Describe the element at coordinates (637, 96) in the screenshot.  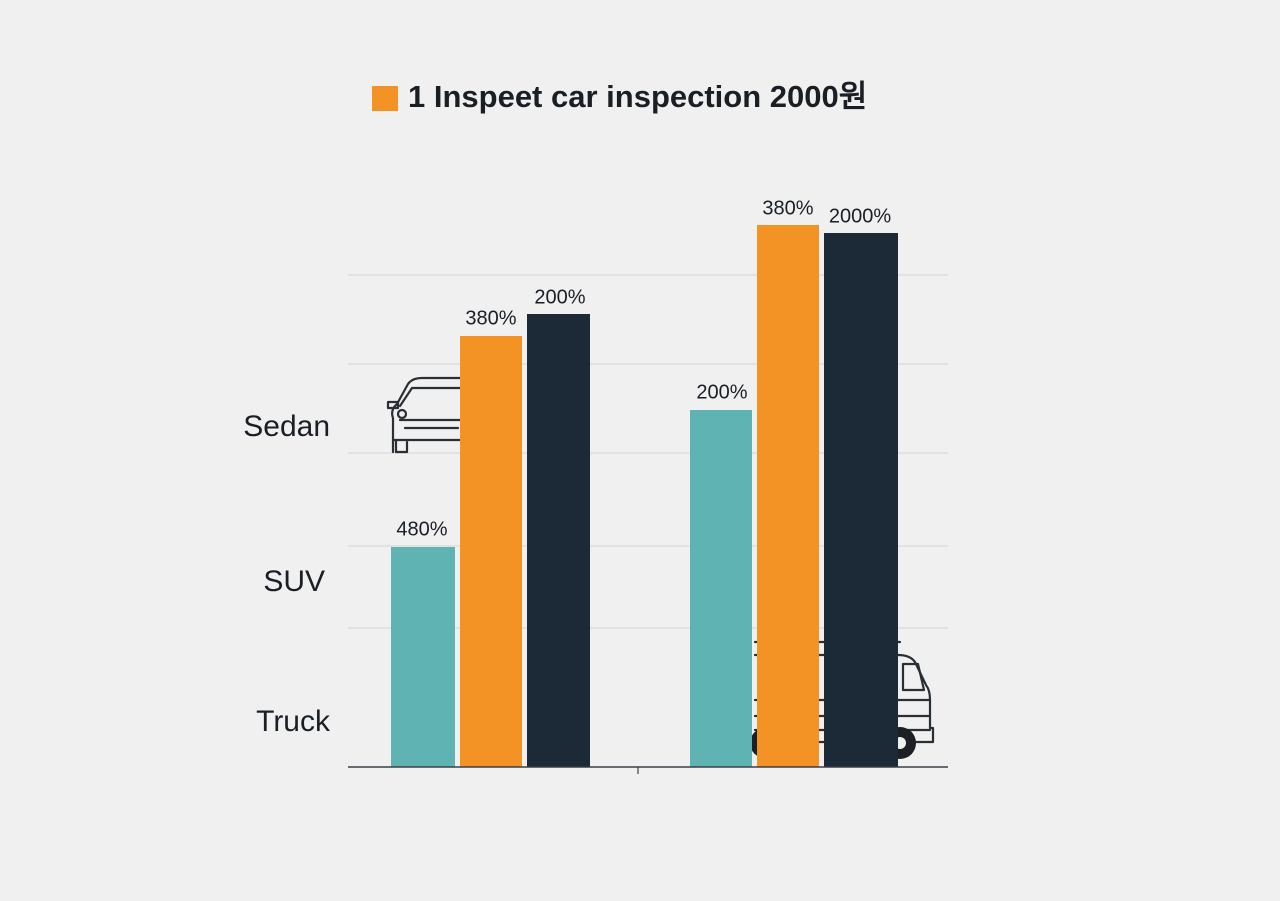
I see `legend-label: 1 Inspeet car inspection 2000원` at that location.